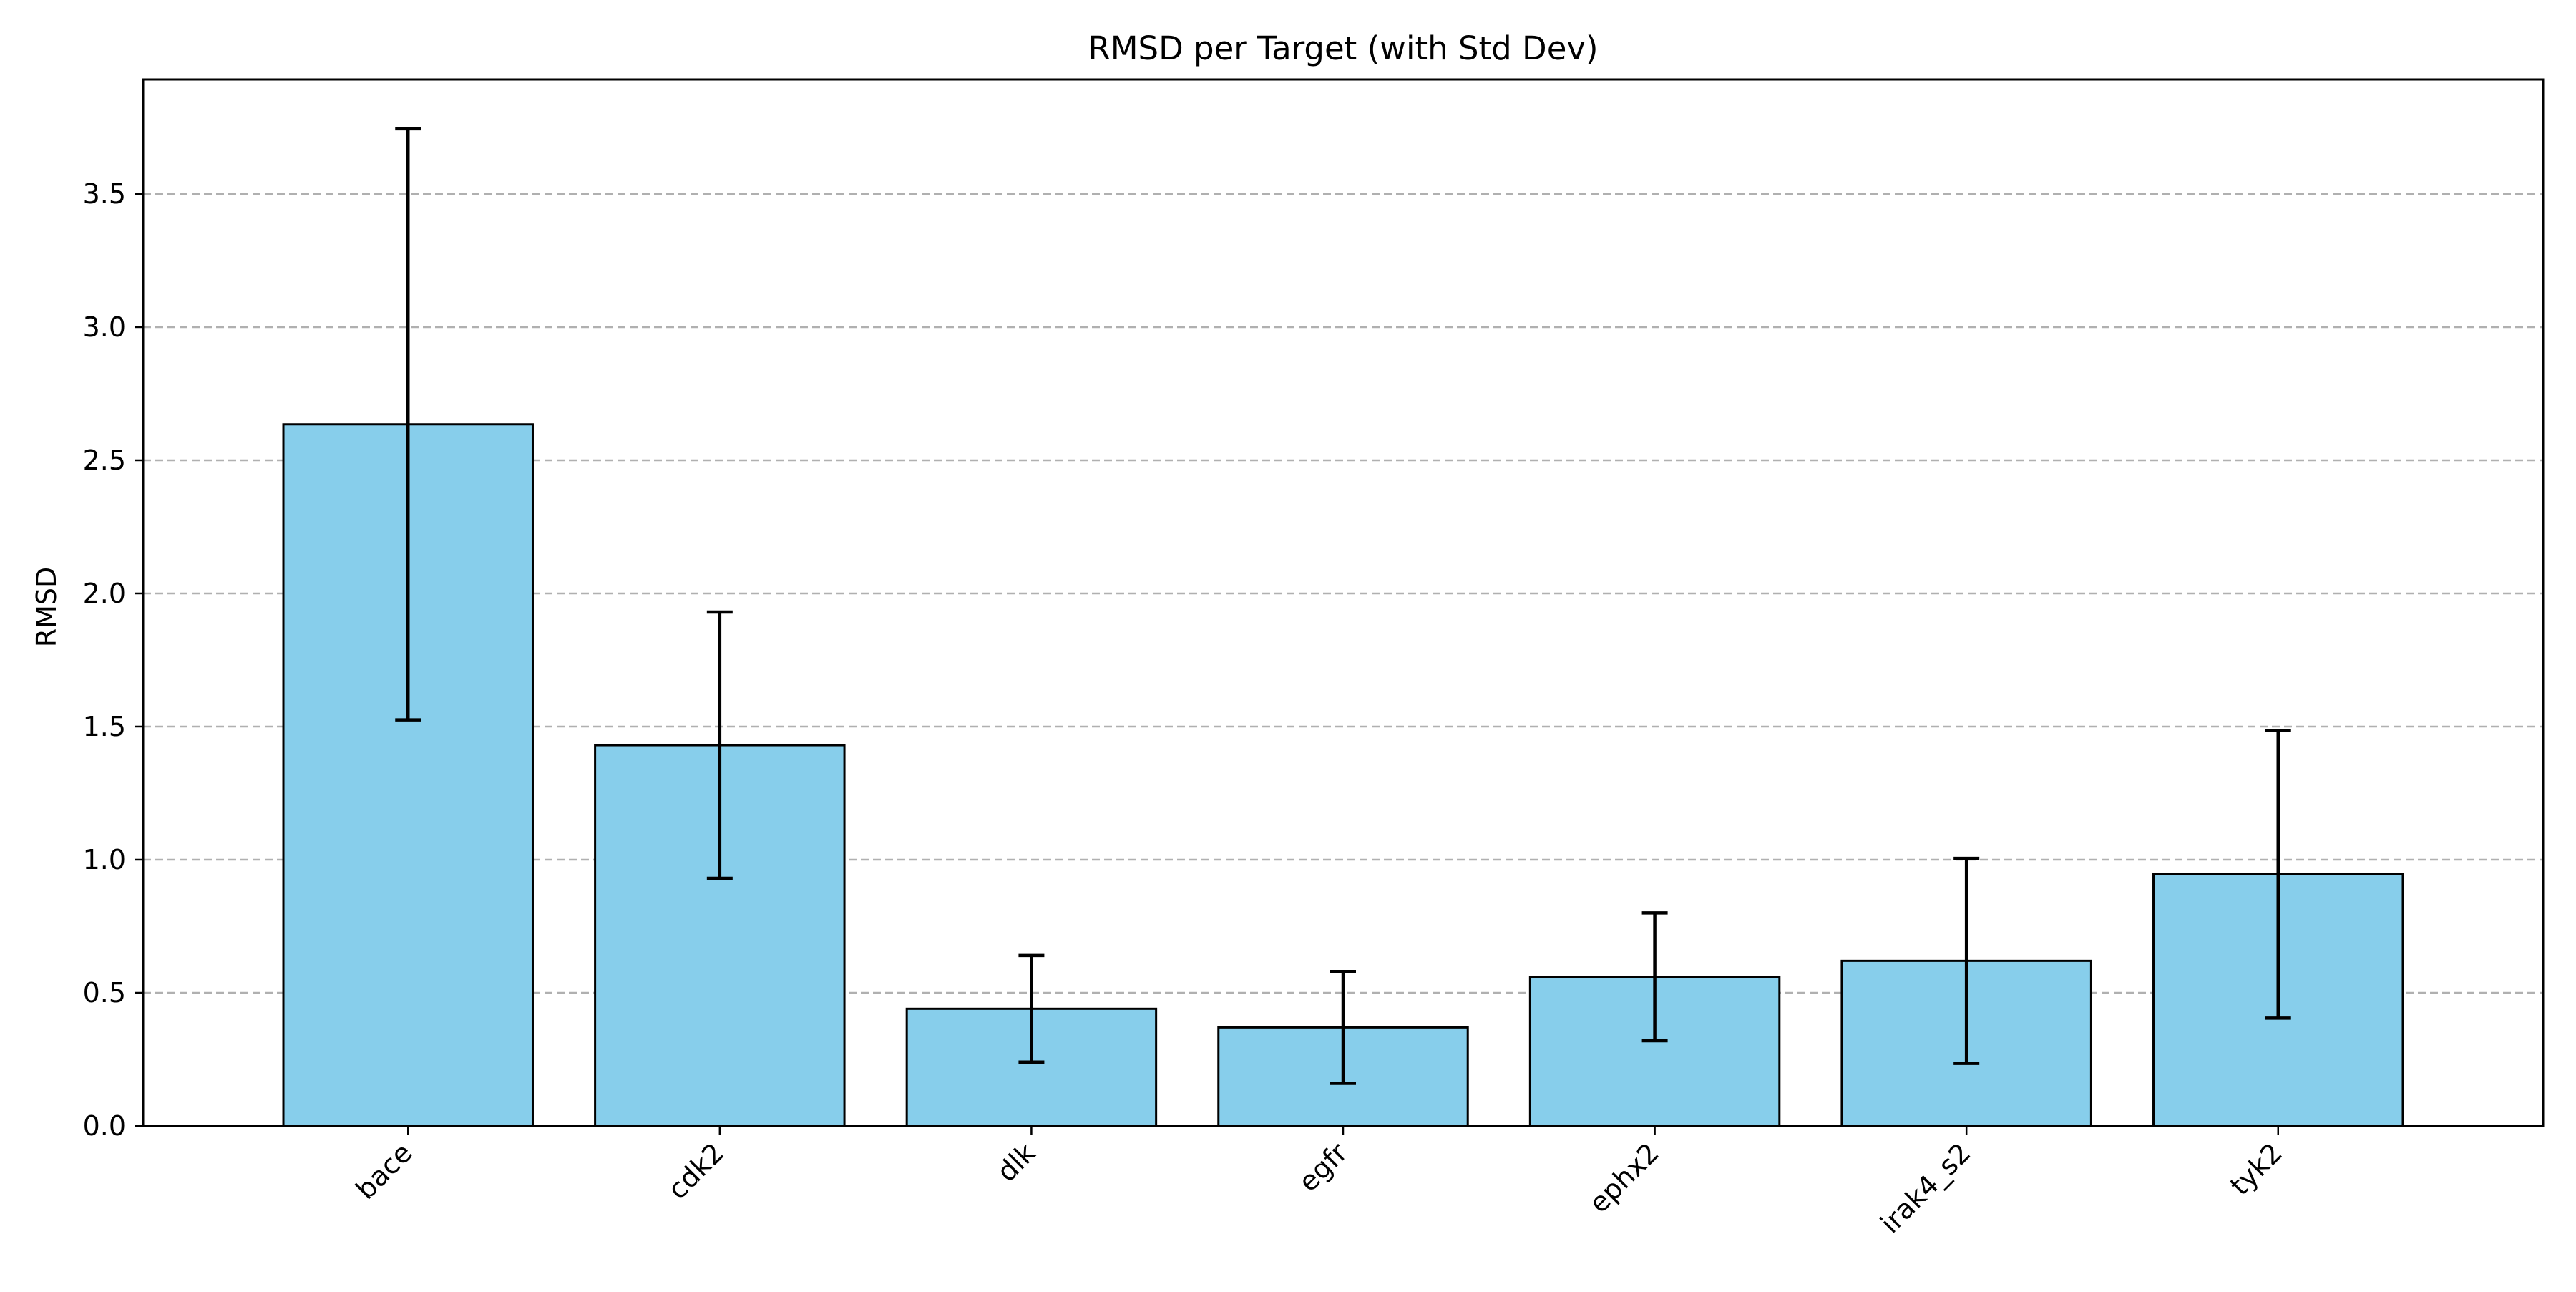  What do you see at coordinates (696, 1171) in the screenshot?
I see `x-tick-label-cdk2: cdk2` at bounding box center [696, 1171].